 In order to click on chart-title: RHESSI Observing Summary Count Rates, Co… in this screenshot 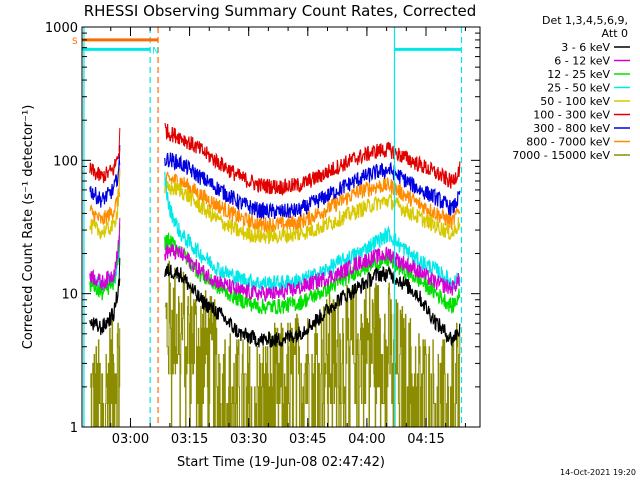, I will do `click(280, 11)`.